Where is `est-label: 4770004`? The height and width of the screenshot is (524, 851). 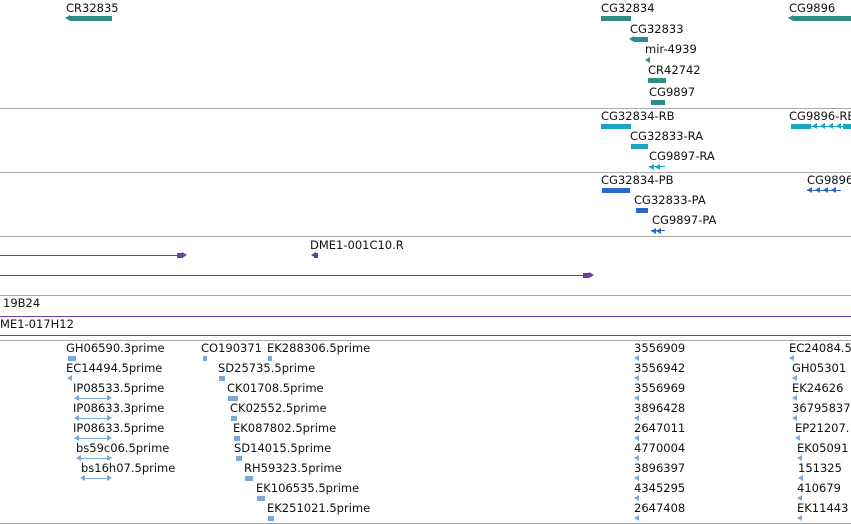 est-label: 4770004 is located at coordinates (660, 448).